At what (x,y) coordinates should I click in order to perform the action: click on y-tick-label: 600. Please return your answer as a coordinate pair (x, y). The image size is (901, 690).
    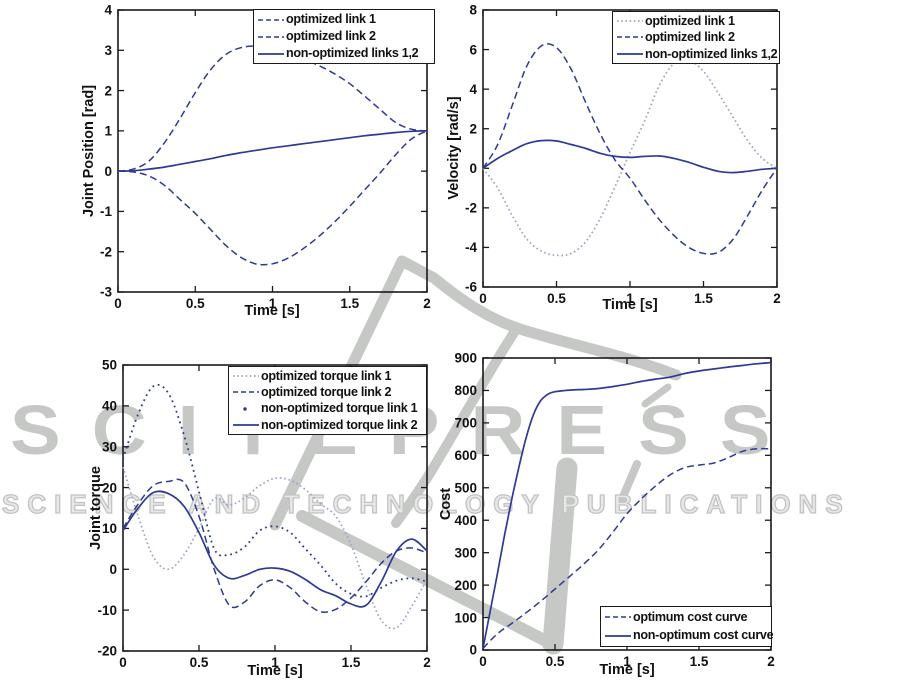
    Looking at the image, I should click on (465, 455).